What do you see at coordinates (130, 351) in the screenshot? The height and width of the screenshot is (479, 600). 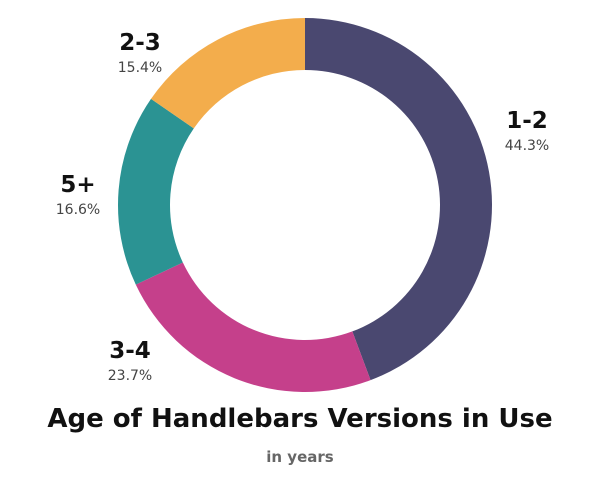 I see `slice-label-3-4: 3-4` at bounding box center [130, 351].